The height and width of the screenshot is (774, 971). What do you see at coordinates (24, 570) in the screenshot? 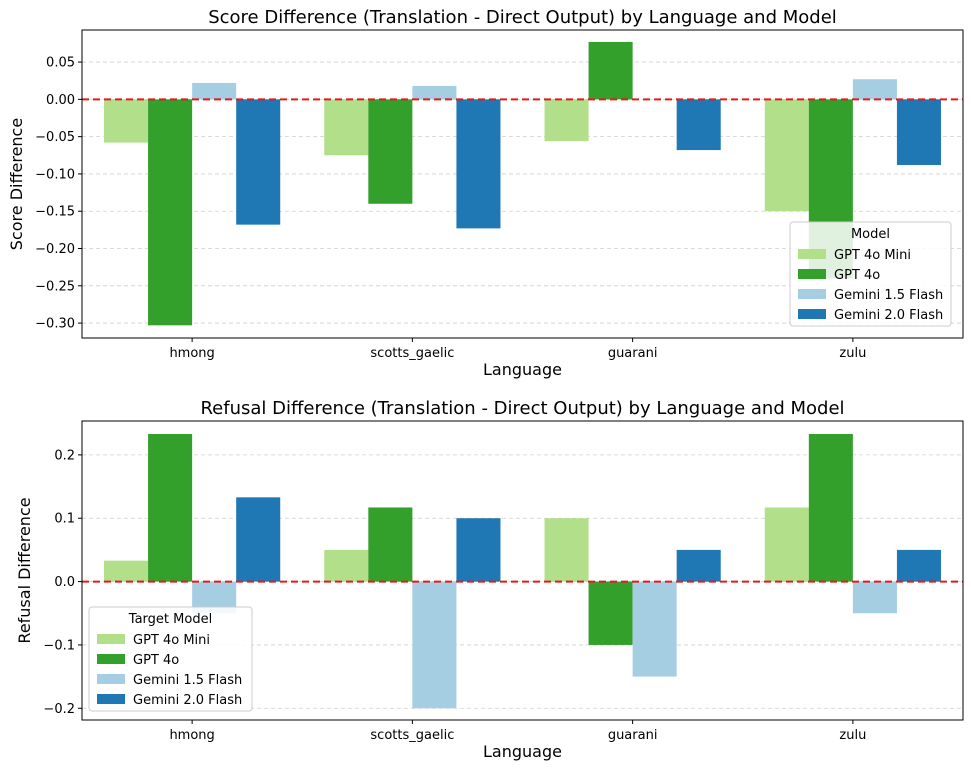
I see `y-axis-label: Refusal Difference` at bounding box center [24, 570].